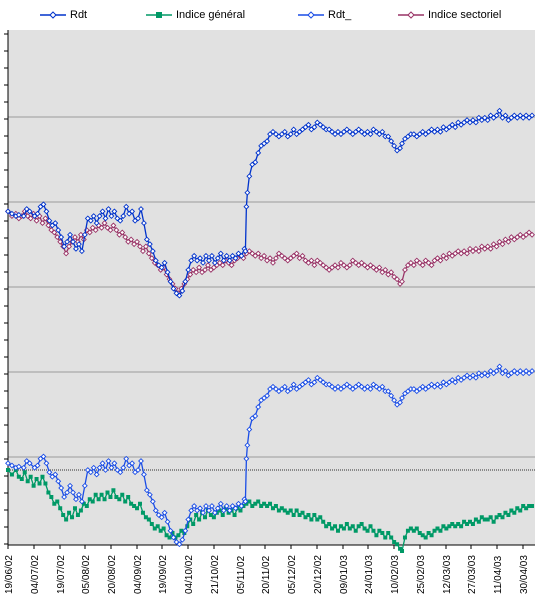 Image resolution: width=535 pixels, height=597 pixels. I want to click on legend-item-indice-sectoriel: Indice sectoriel, so click(449, 15).